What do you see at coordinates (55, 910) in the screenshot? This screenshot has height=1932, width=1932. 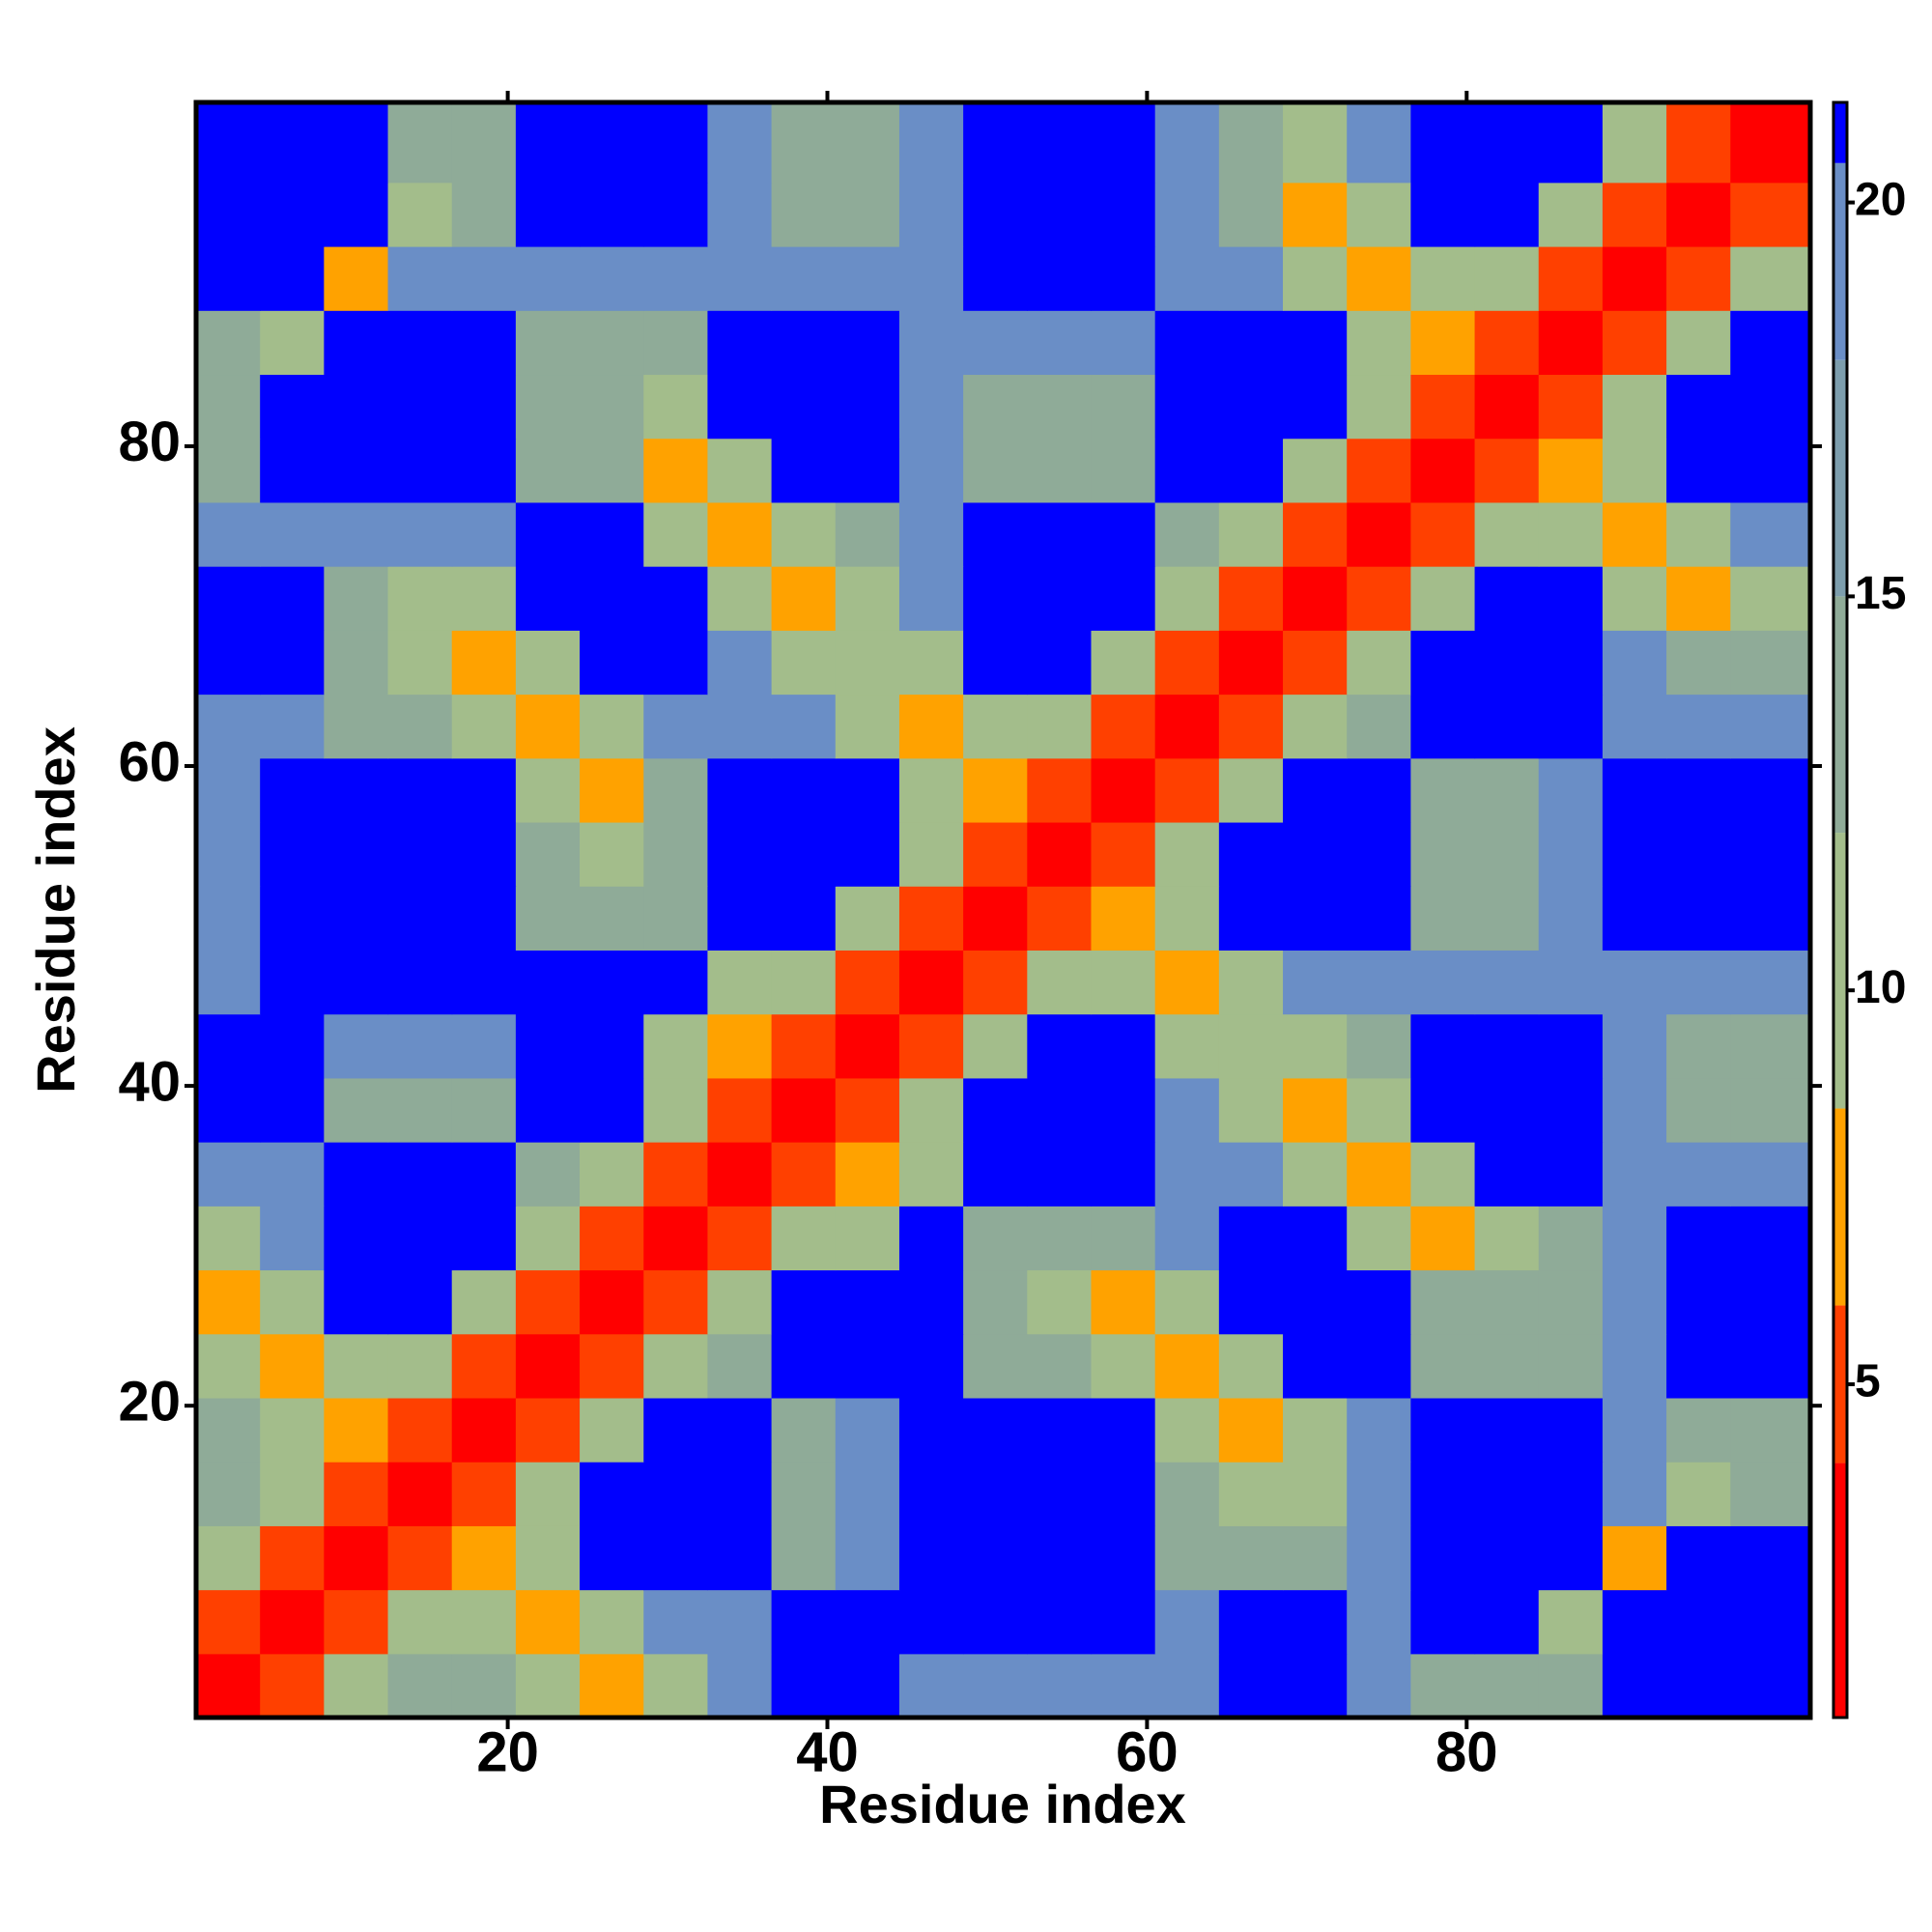 I see `y-axis-label: Residue index` at bounding box center [55, 910].